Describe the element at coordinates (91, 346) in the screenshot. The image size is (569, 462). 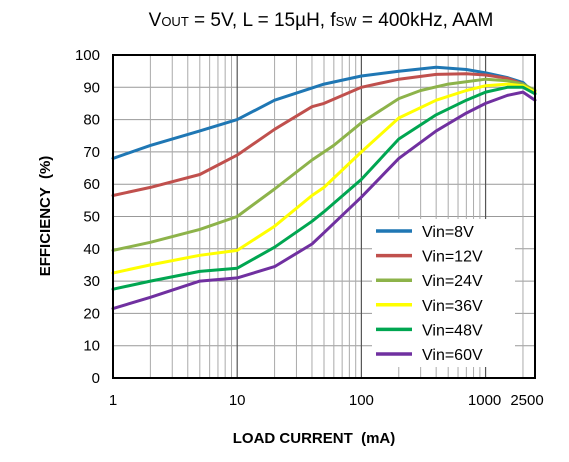
I see `y-tick-label: 10` at that location.